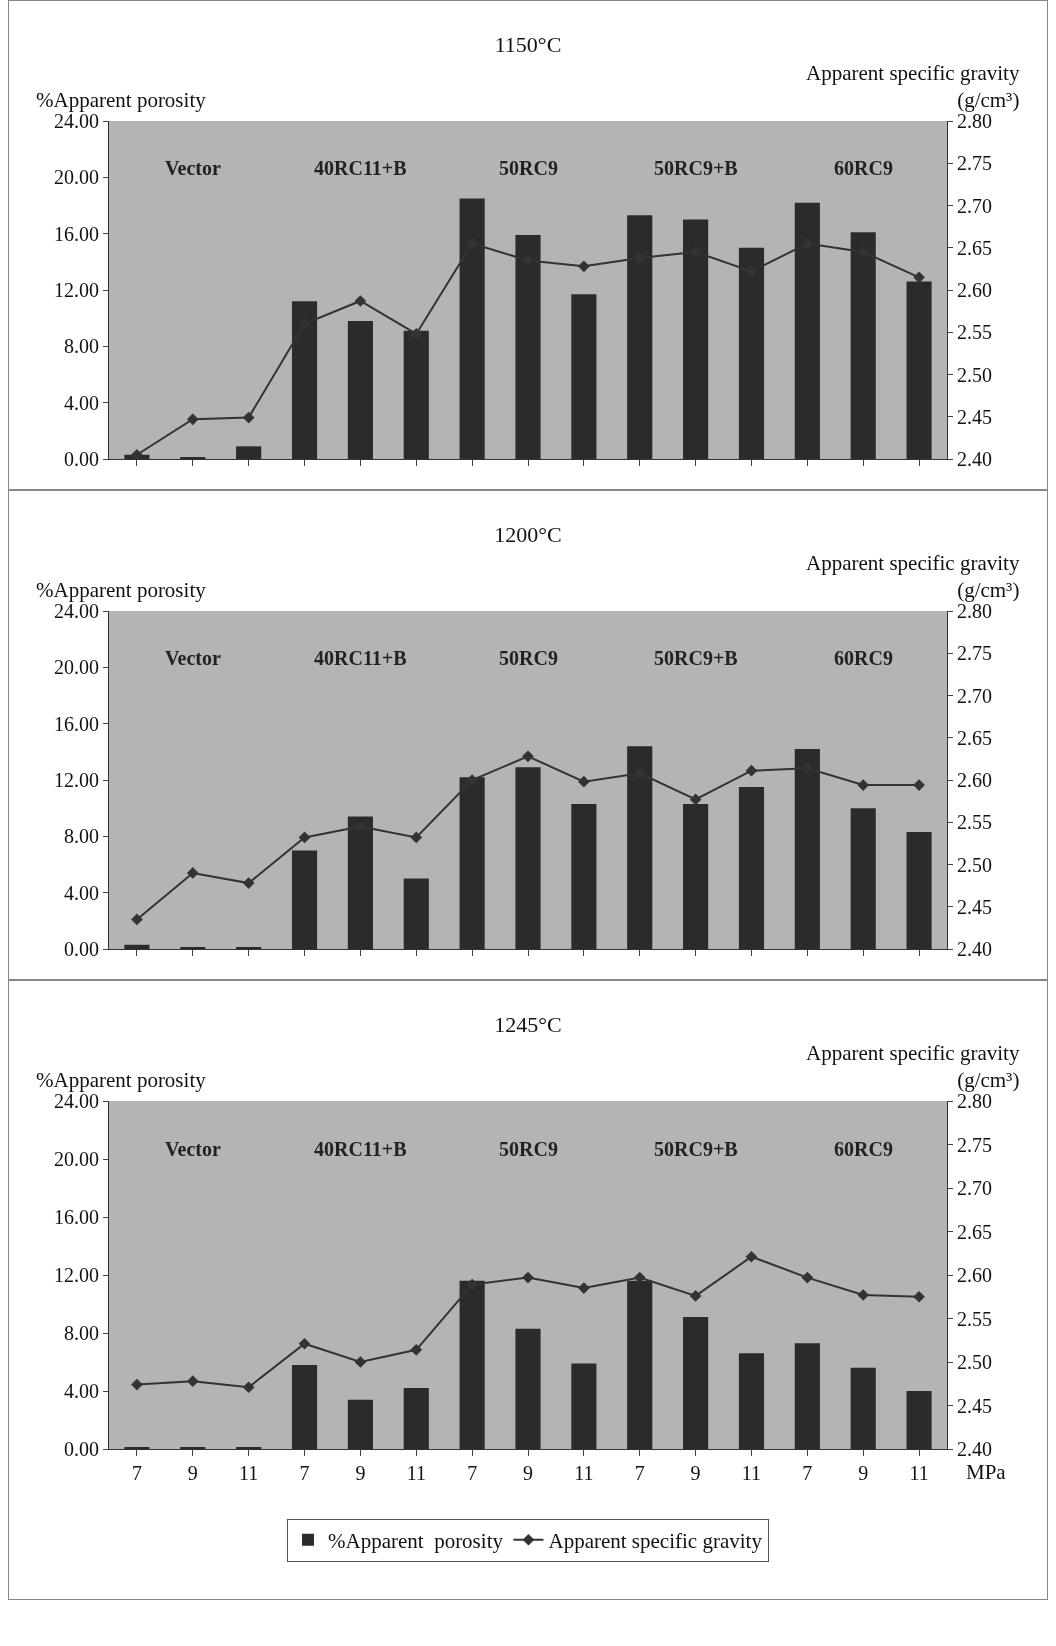 Image resolution: width=1056 pixels, height=1646 pixels. What do you see at coordinates (986, 1472) in the screenshot?
I see `x-axis-title: MPa` at bounding box center [986, 1472].